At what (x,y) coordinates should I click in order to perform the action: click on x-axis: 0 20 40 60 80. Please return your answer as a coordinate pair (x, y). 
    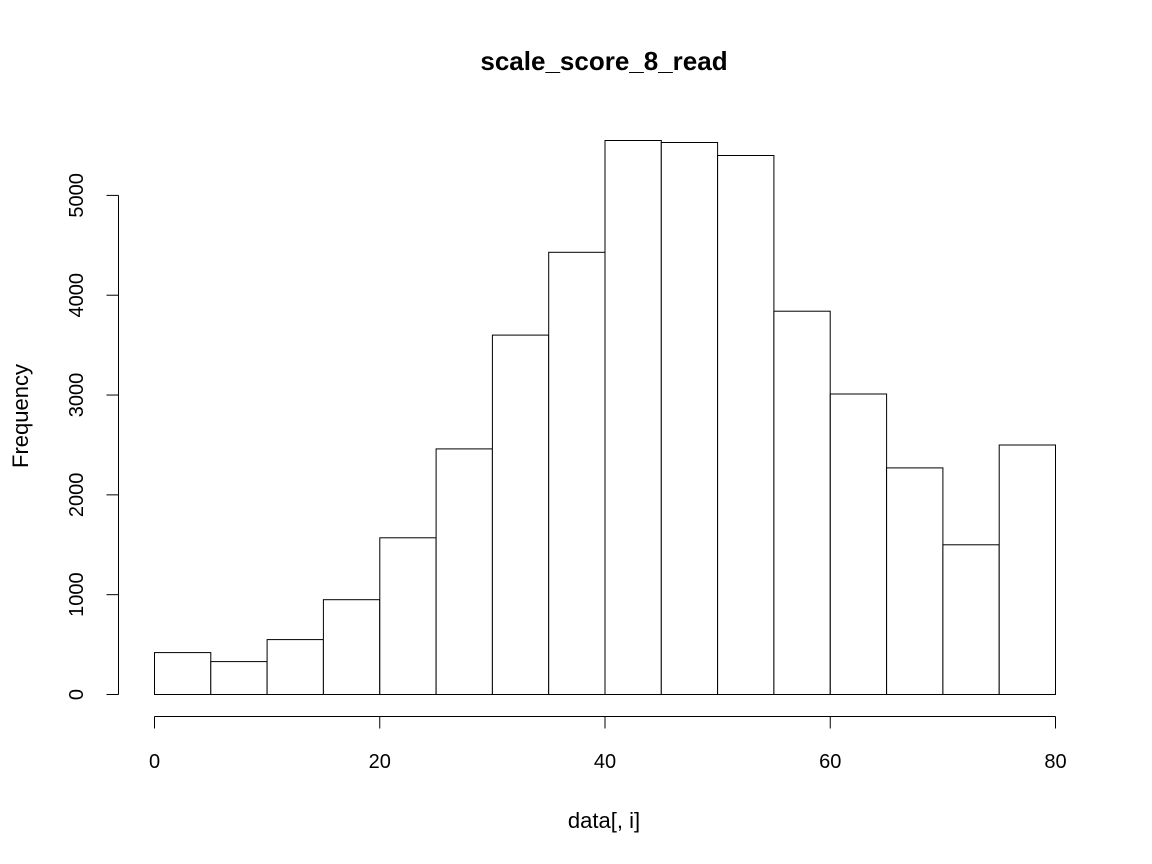
    Looking at the image, I should click on (608, 744).